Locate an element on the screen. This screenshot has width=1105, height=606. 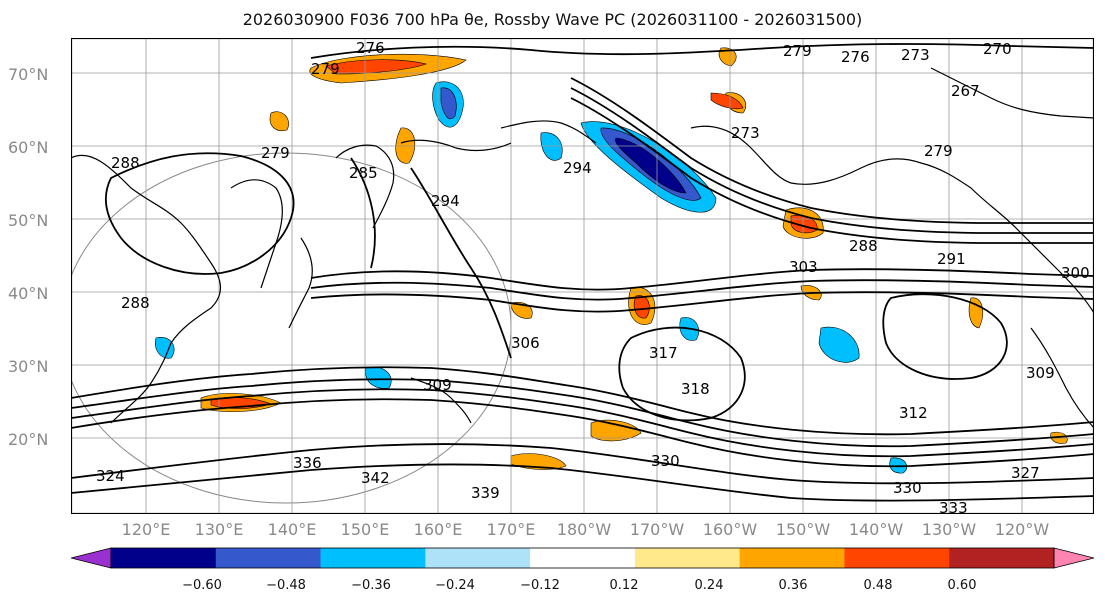
contour-label: 339 is located at coordinates (485, 493).